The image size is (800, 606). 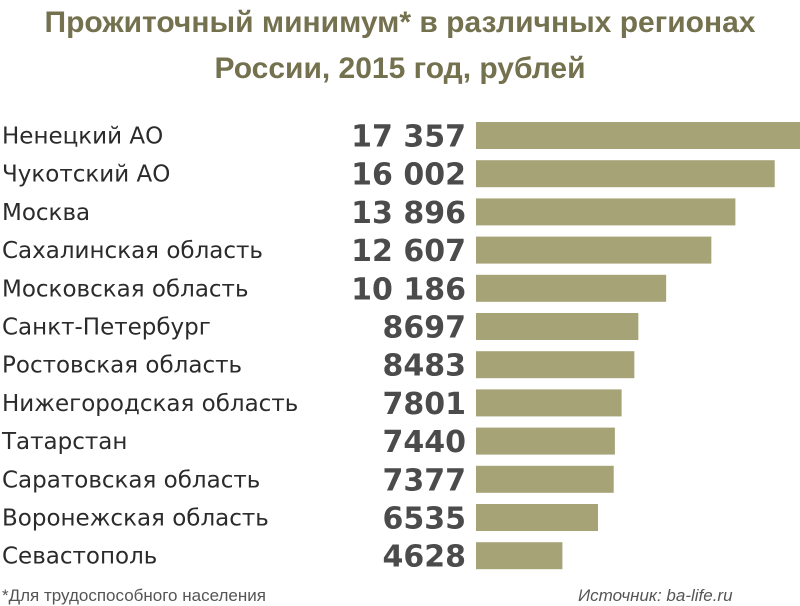 What do you see at coordinates (425, 366) in the screenshot?
I see `value-label-7: 8483` at bounding box center [425, 366].